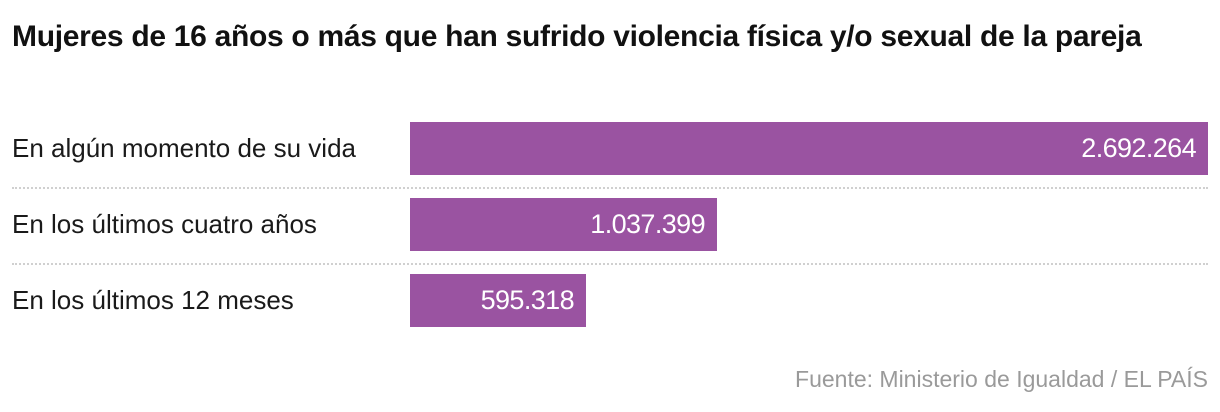 This screenshot has height=412, width=1220. I want to click on bar-row: En los últimos cuatro años 1.037.399, so click(610, 224).